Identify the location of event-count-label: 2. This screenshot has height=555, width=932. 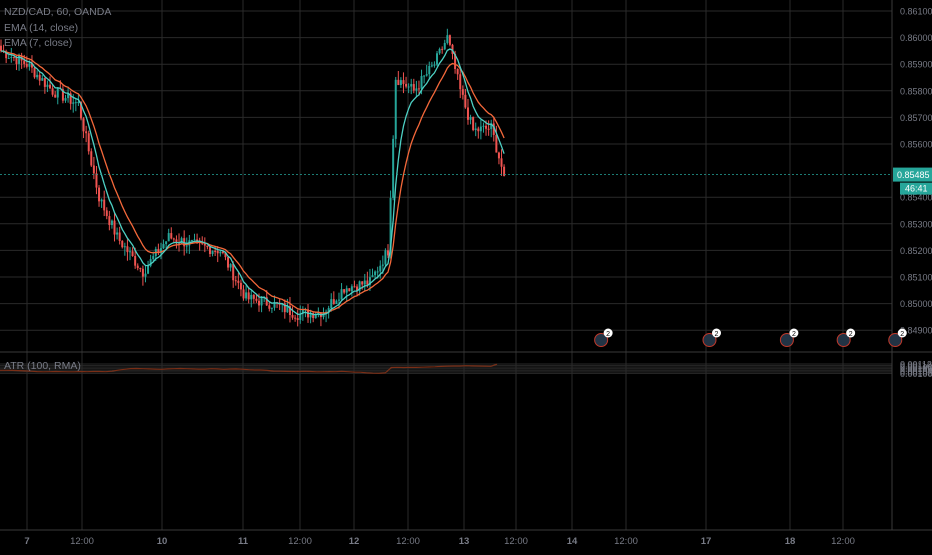
(902, 334).